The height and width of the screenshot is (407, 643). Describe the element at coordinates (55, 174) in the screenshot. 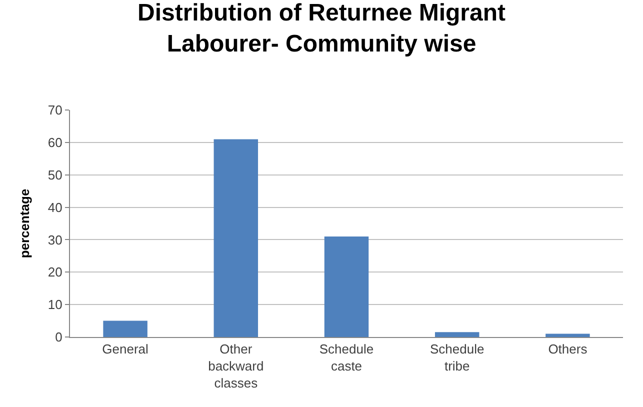

I see `y-tick-label: 50` at that location.